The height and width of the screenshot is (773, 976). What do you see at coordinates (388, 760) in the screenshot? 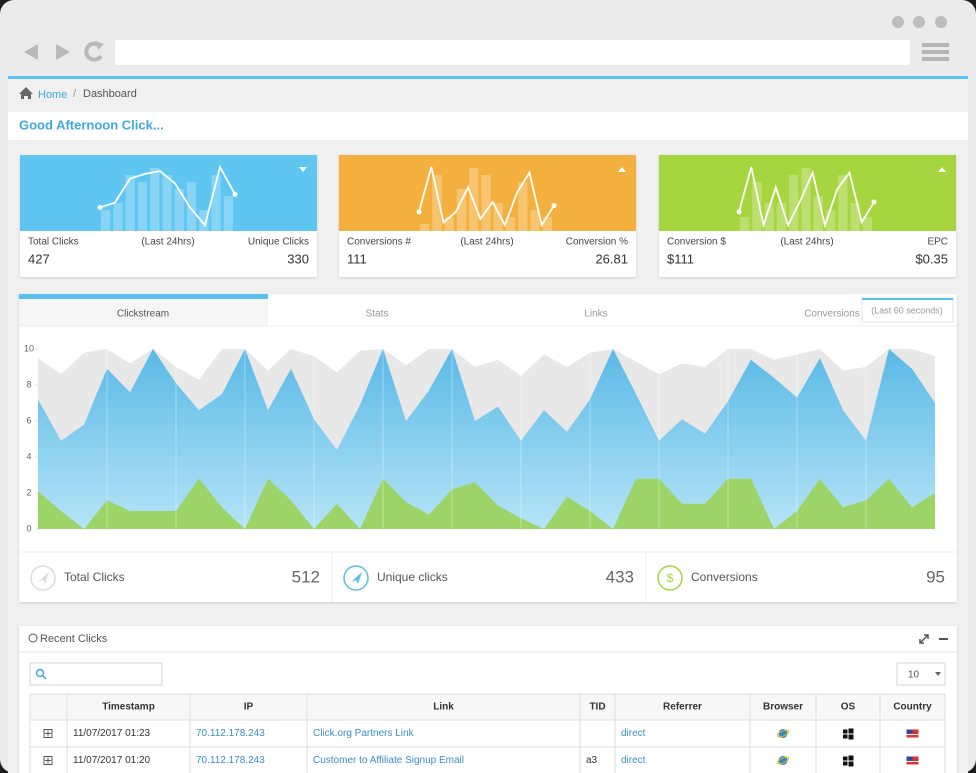
I see `table-cell: Customer to Affiliate Signup Email` at bounding box center [388, 760].